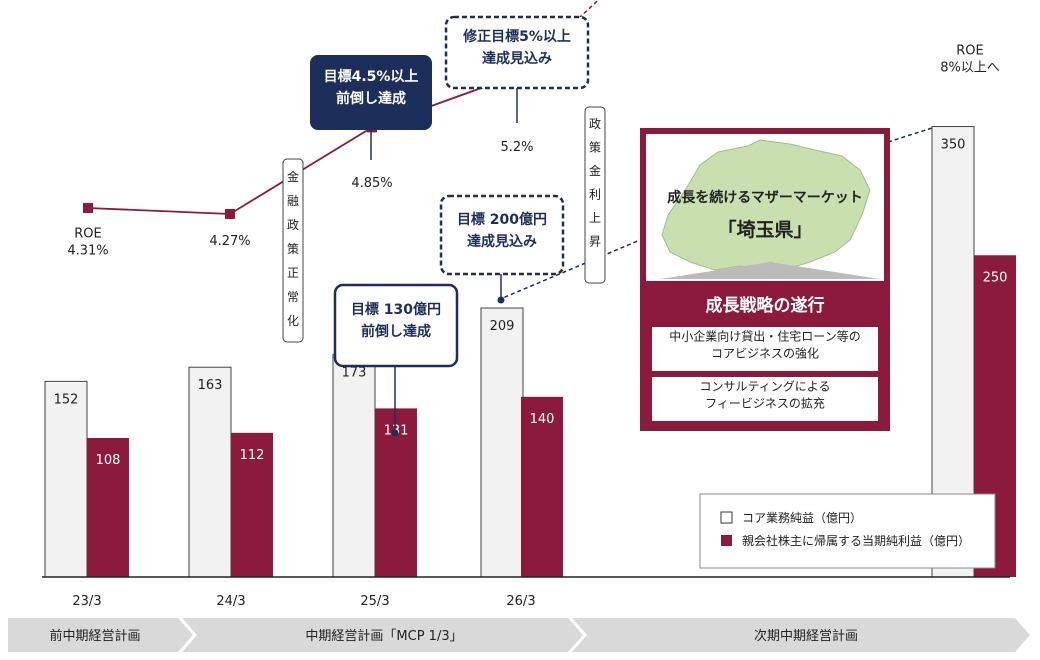 The image size is (1040, 660). Describe the element at coordinates (371, 87) in the screenshot. I see `svg-text: 目標4.5%以上前倒し達成` at that location.